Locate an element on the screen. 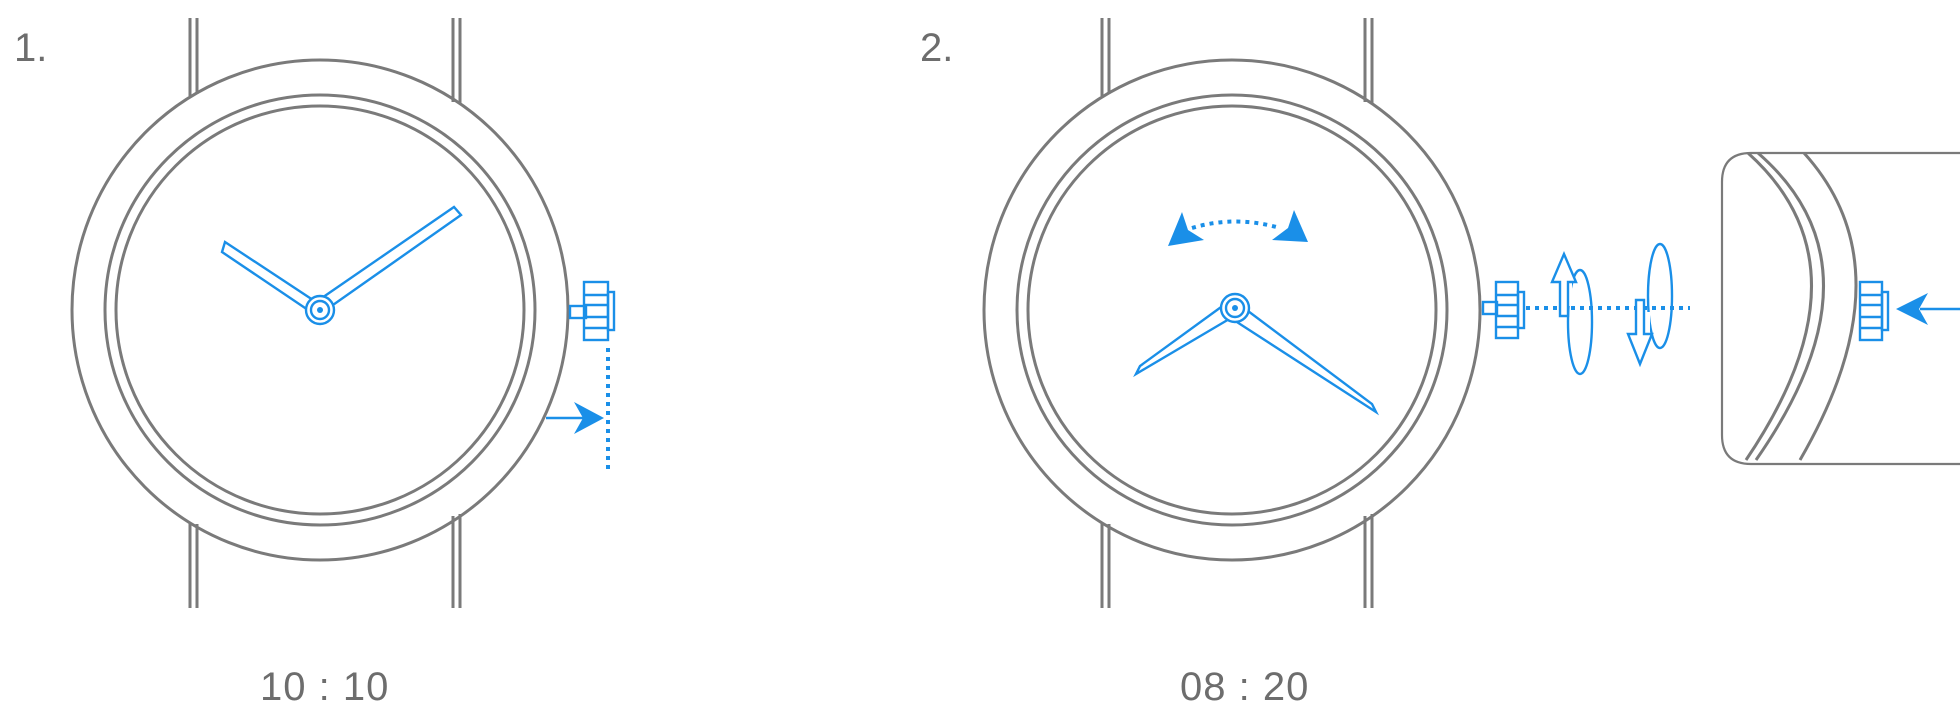 The image size is (1960, 715). step-2-number: 2. is located at coordinates (937, 48).